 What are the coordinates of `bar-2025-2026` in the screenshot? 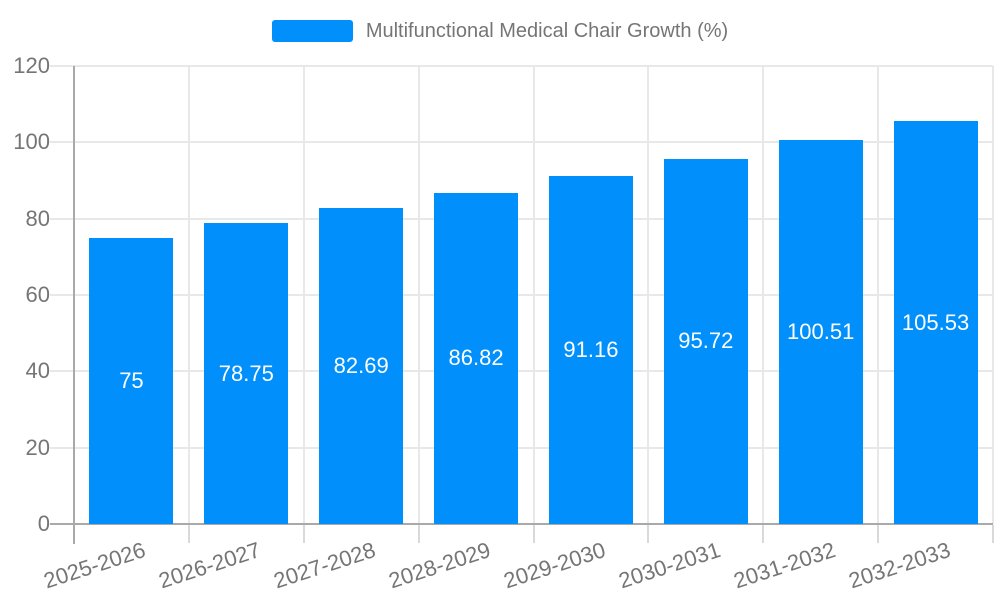 It's located at (131, 380).